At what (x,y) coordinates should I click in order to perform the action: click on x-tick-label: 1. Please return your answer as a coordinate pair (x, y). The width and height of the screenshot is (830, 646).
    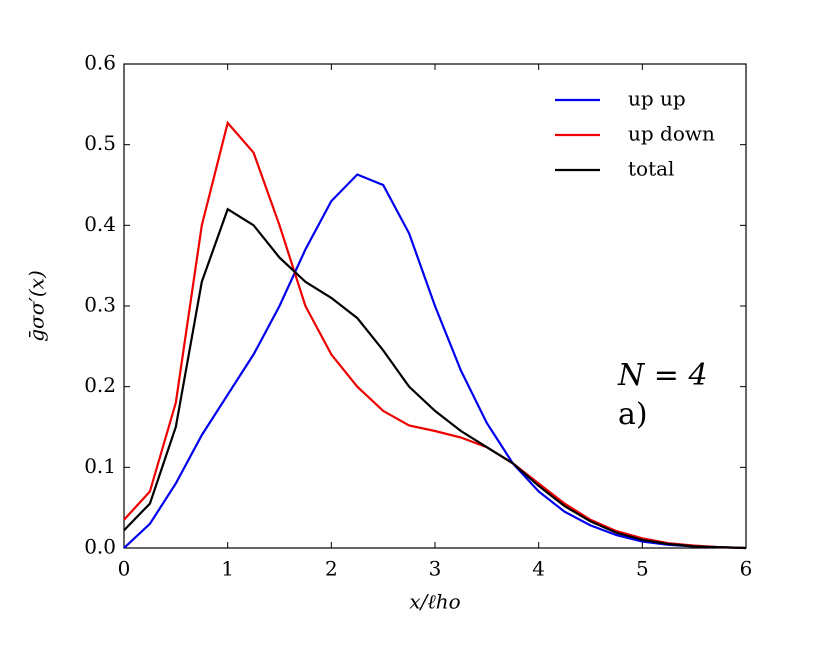
    Looking at the image, I should click on (227, 569).